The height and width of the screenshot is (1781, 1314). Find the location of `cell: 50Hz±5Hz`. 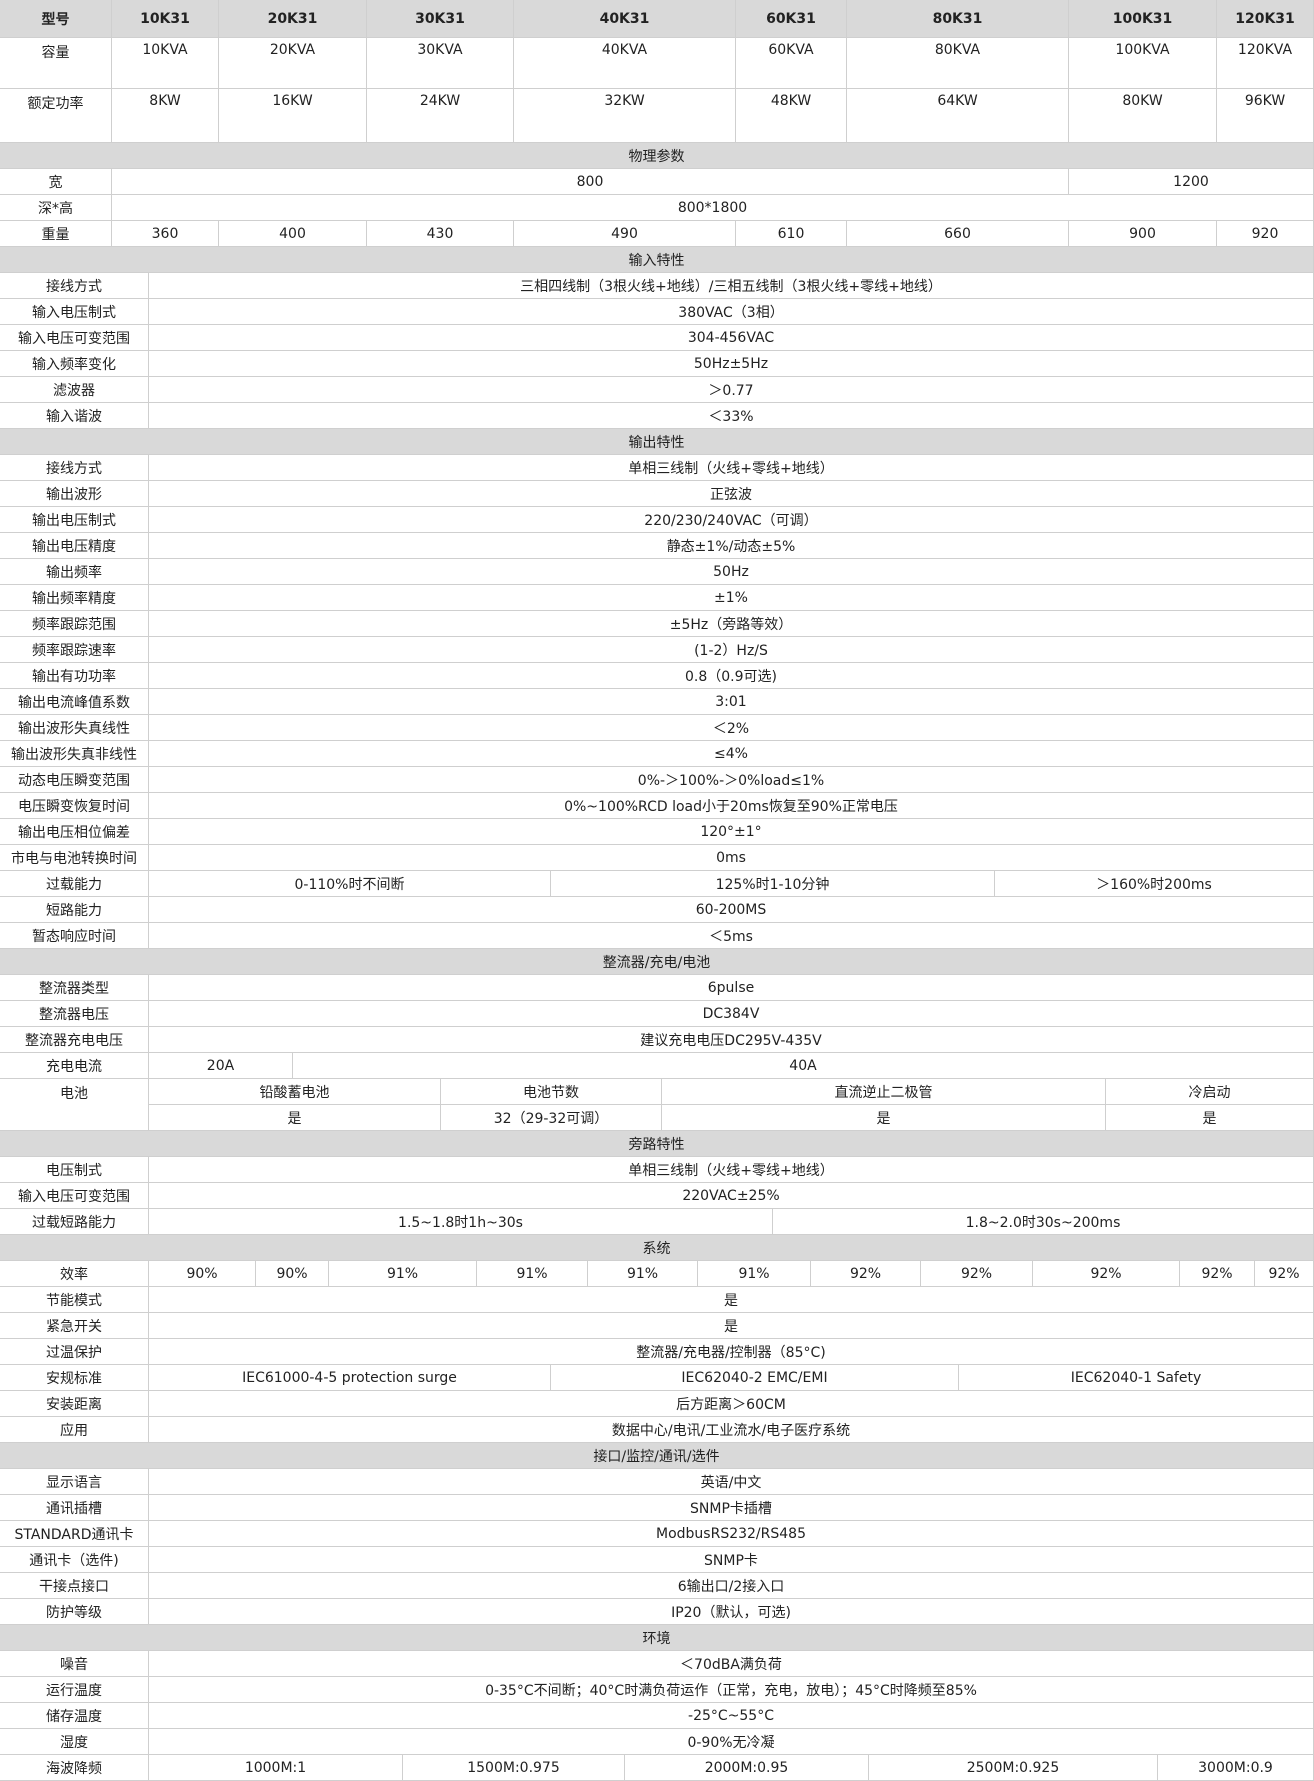

cell: 50Hz±5Hz is located at coordinates (731, 364).